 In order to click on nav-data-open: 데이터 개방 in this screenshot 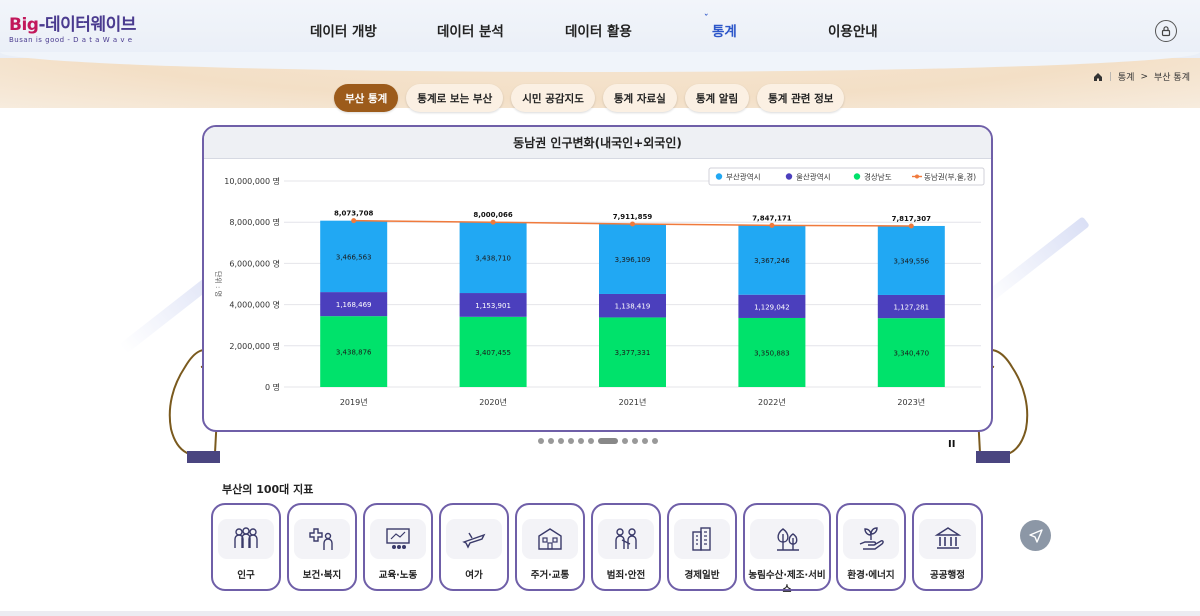, I will do `click(343, 32)`.